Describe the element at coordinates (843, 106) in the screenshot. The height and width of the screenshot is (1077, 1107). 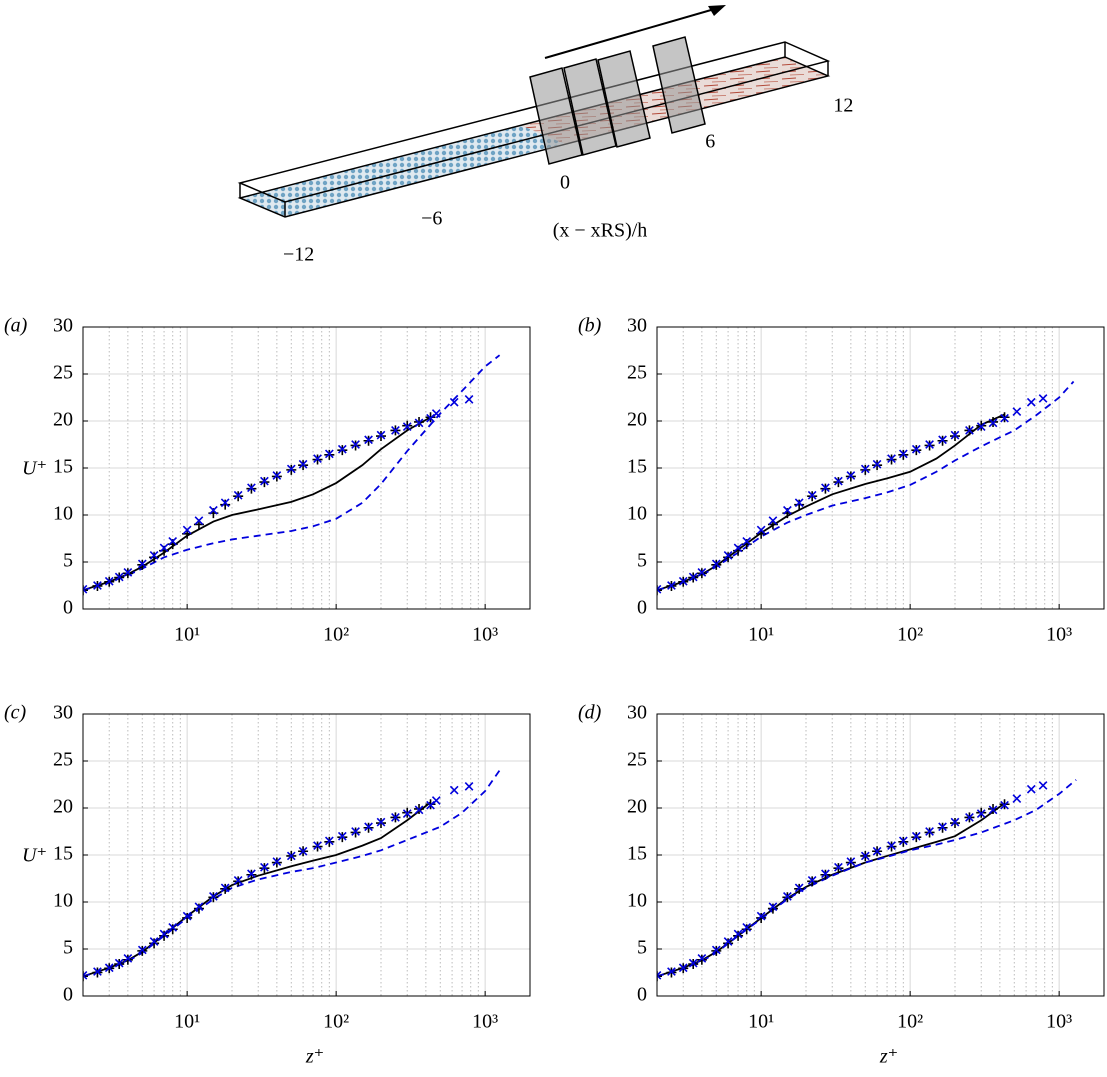
I see `schematic-tick-label: 12` at that location.